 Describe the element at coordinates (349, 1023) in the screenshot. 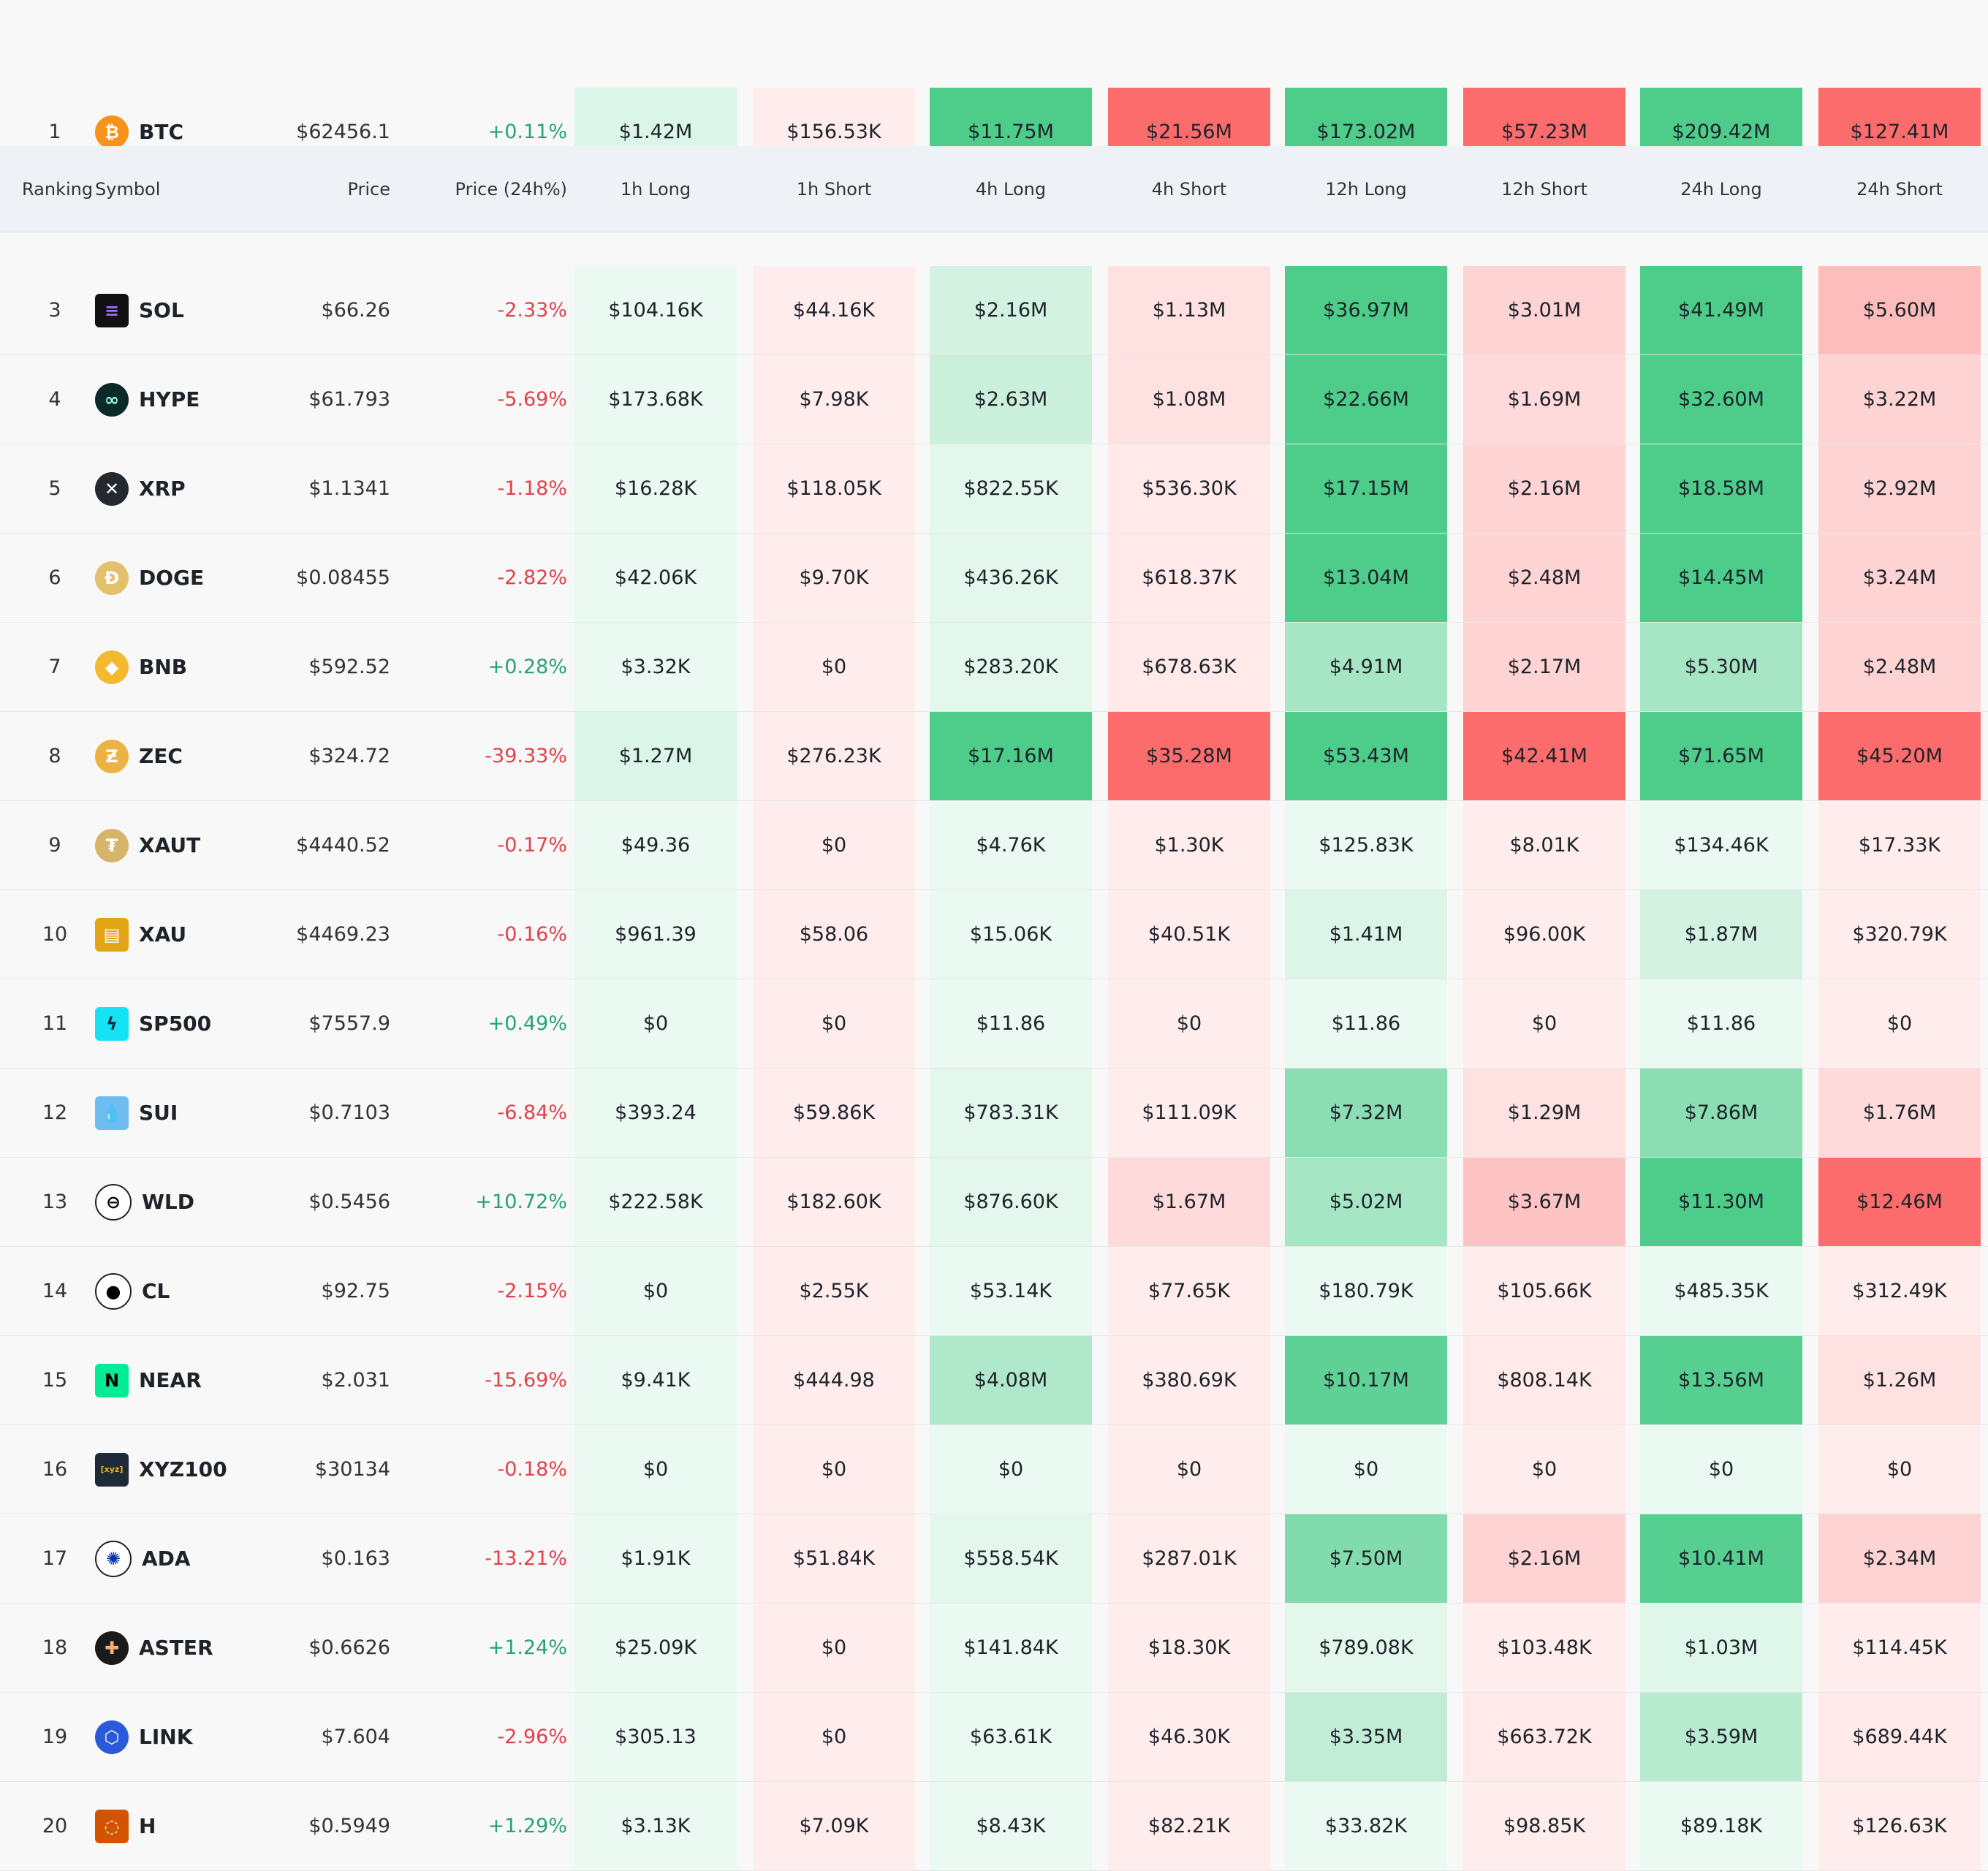

I see `price-cell: $7557.9` at that location.